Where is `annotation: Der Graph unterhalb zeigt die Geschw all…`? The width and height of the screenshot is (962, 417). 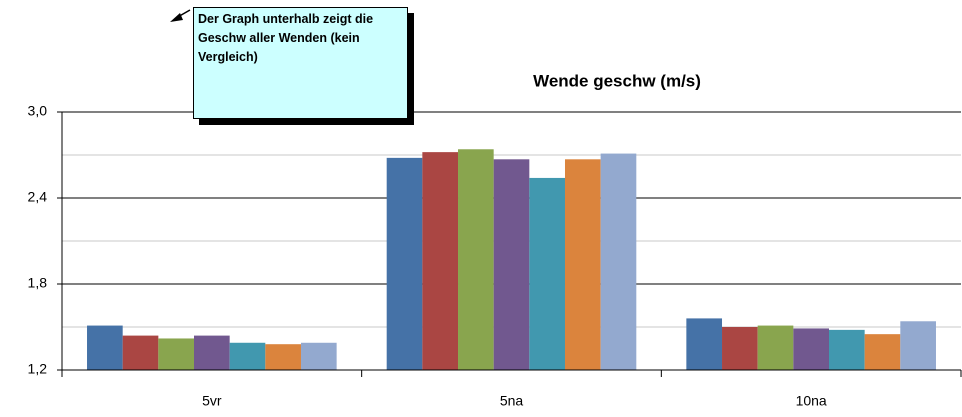
annotation: Der Graph unterhalb zeigt die Geschw all… is located at coordinates (300, 63).